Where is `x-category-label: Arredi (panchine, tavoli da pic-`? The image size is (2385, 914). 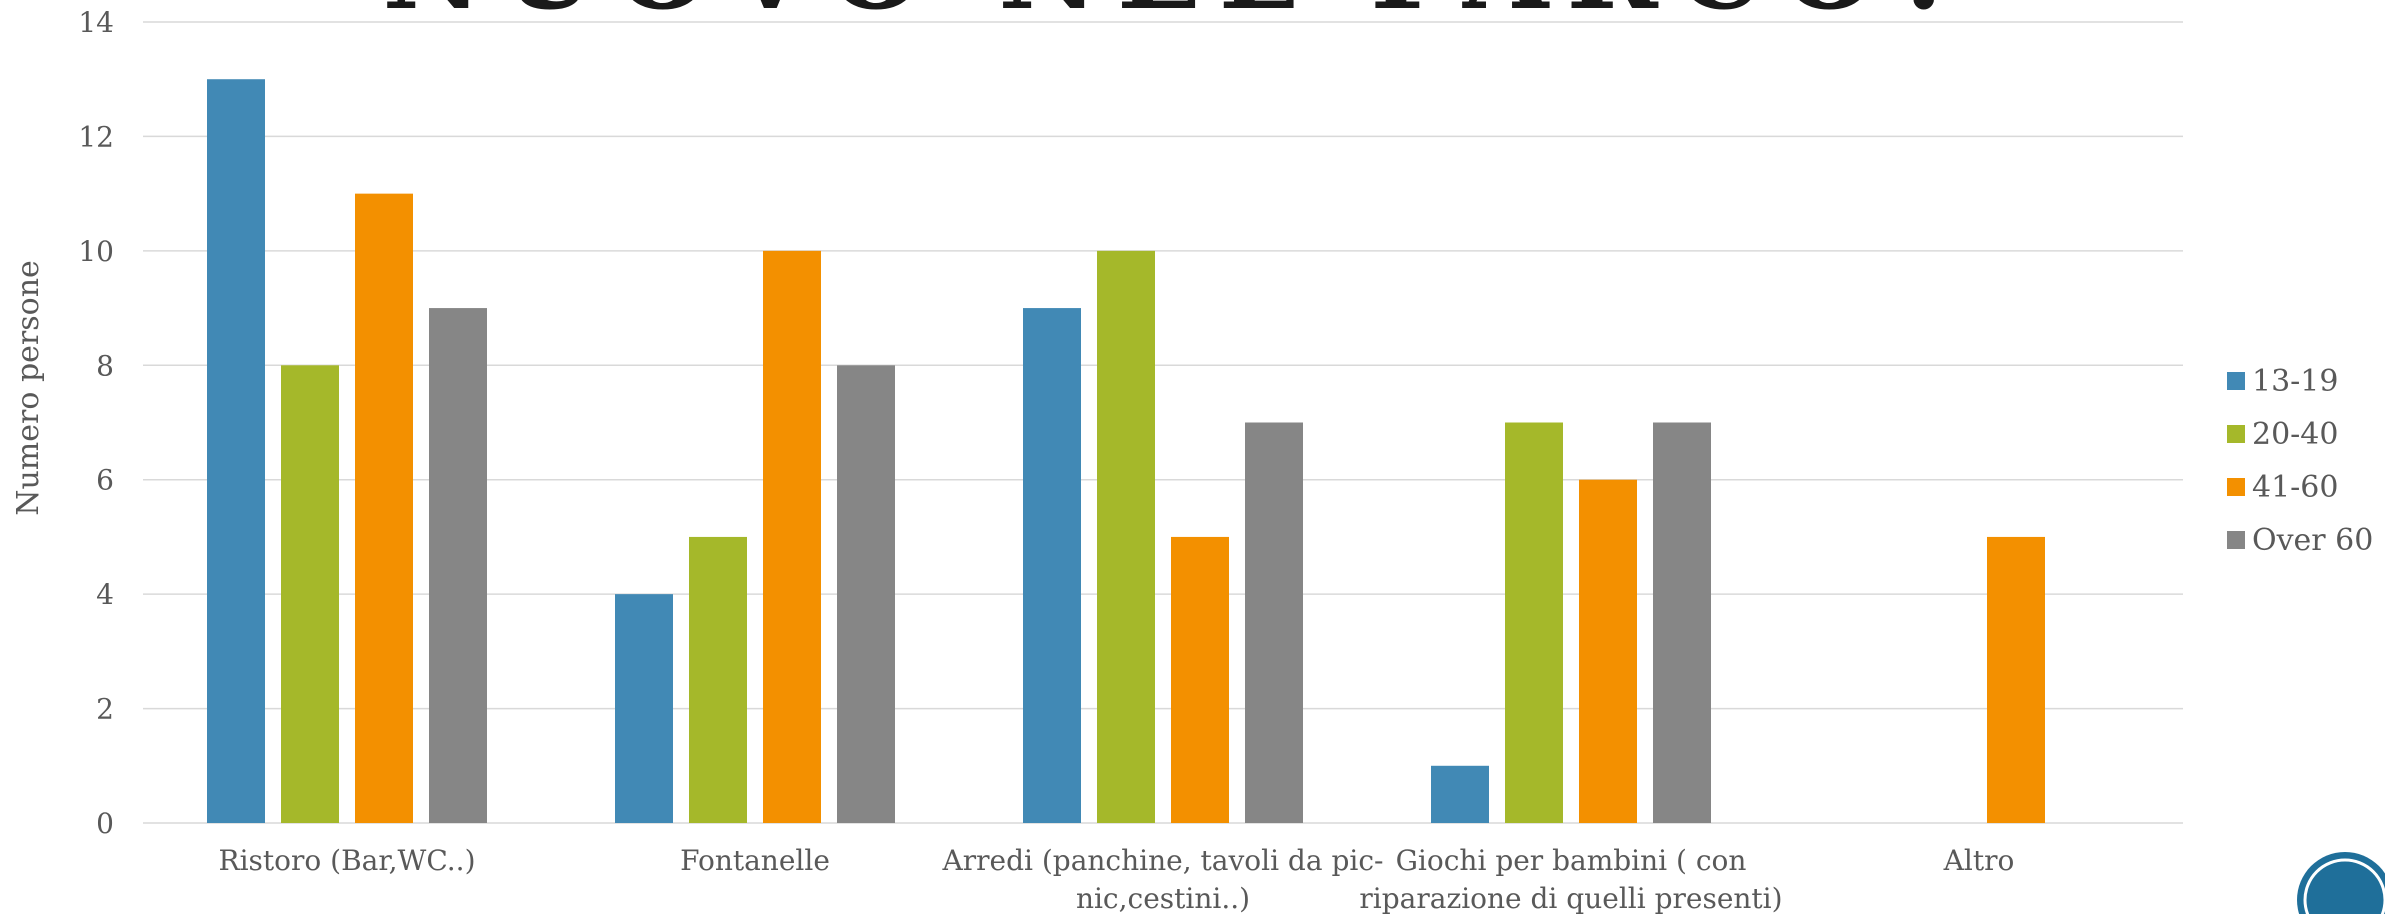
x-category-label: Arredi (panchine, tavoli da pic- is located at coordinates (1163, 860).